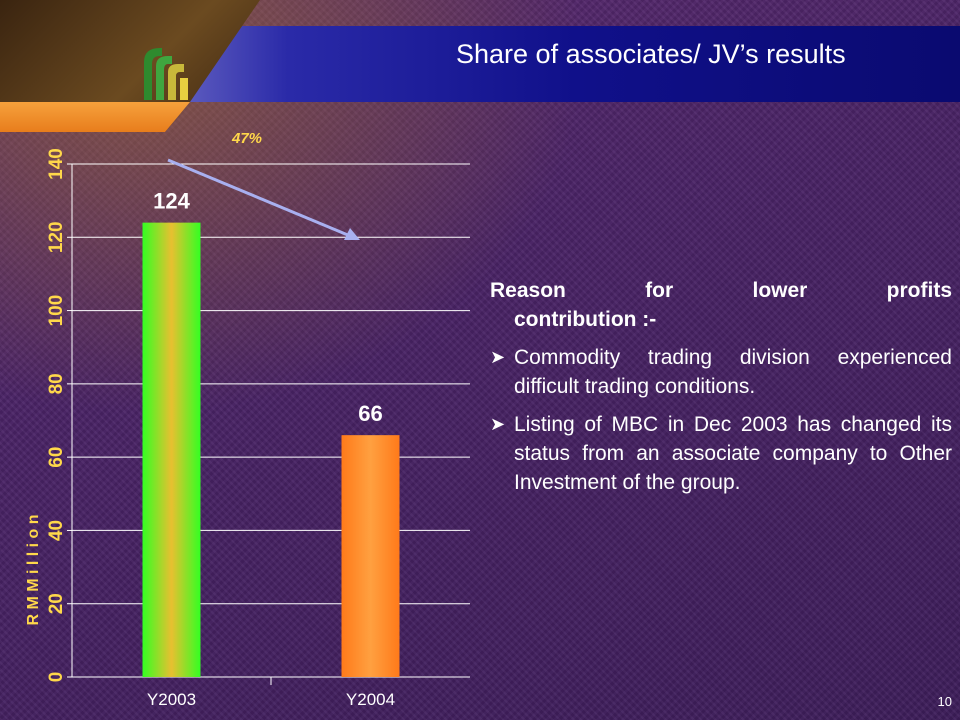  Describe the element at coordinates (56, 603) in the screenshot. I see `y-tick-label: 20` at that location.